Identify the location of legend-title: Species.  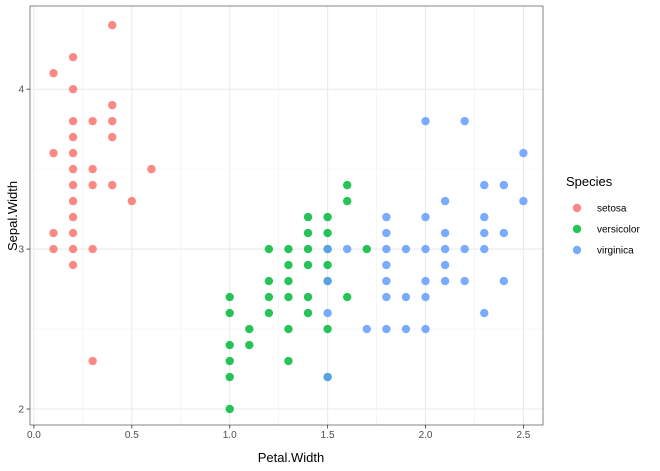
(589, 181).